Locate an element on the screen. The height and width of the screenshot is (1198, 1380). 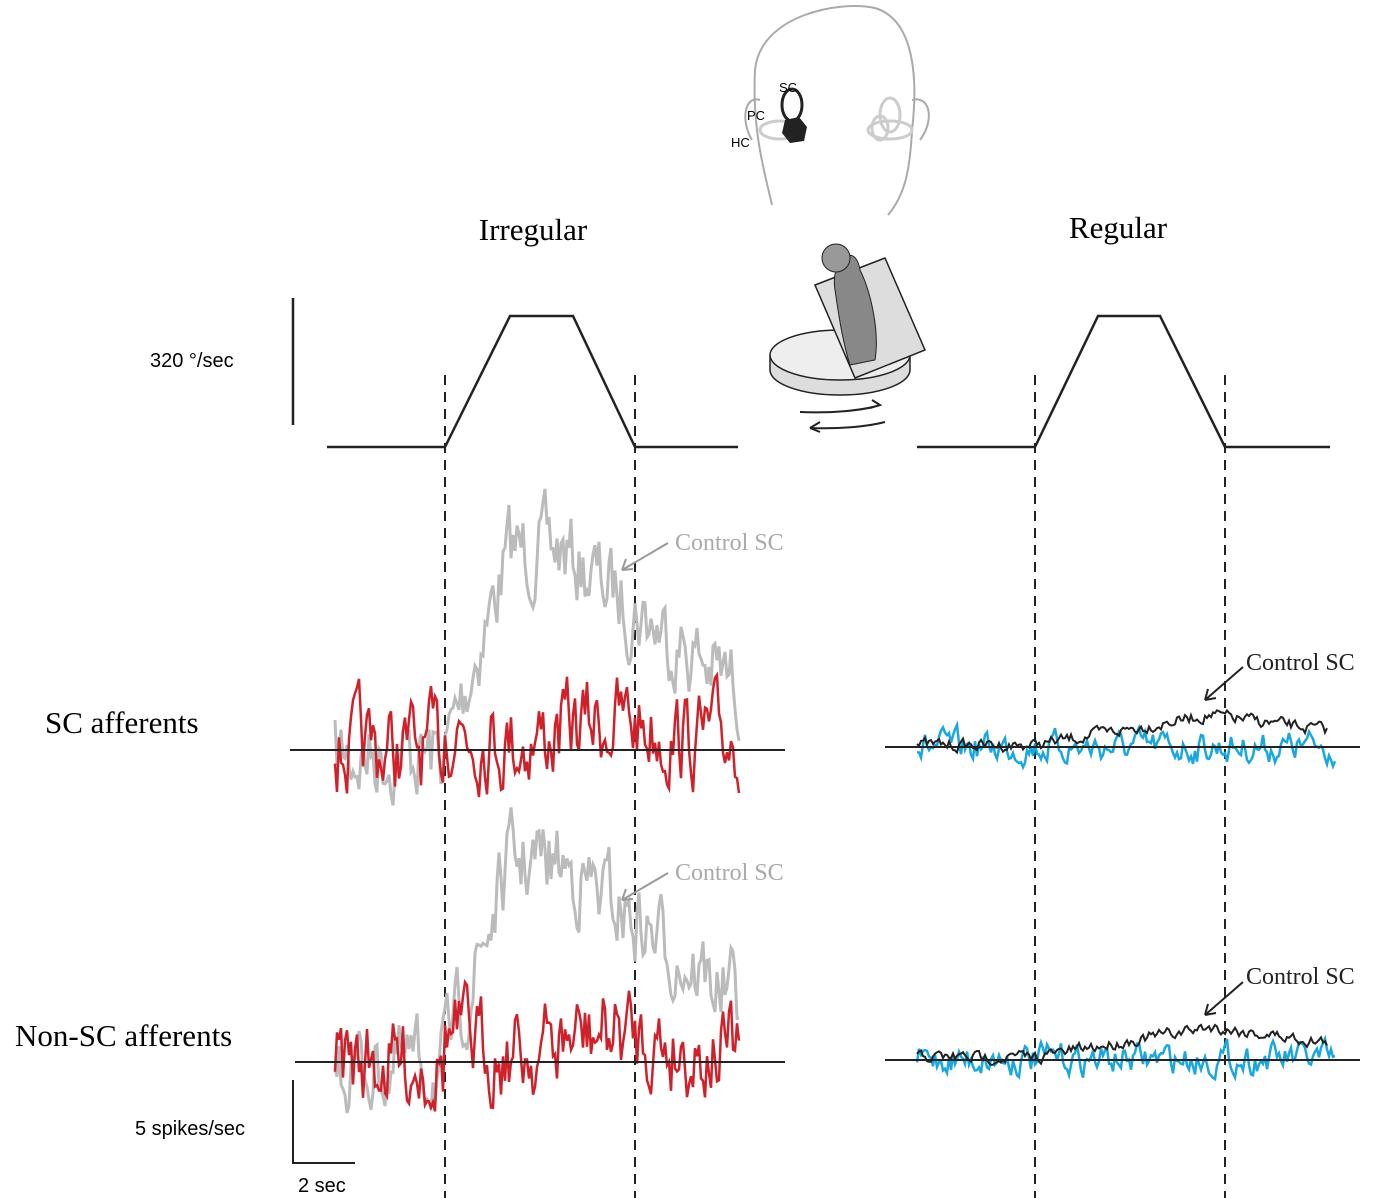
scale-label: 5 spikes/sec is located at coordinates (190, 1129).